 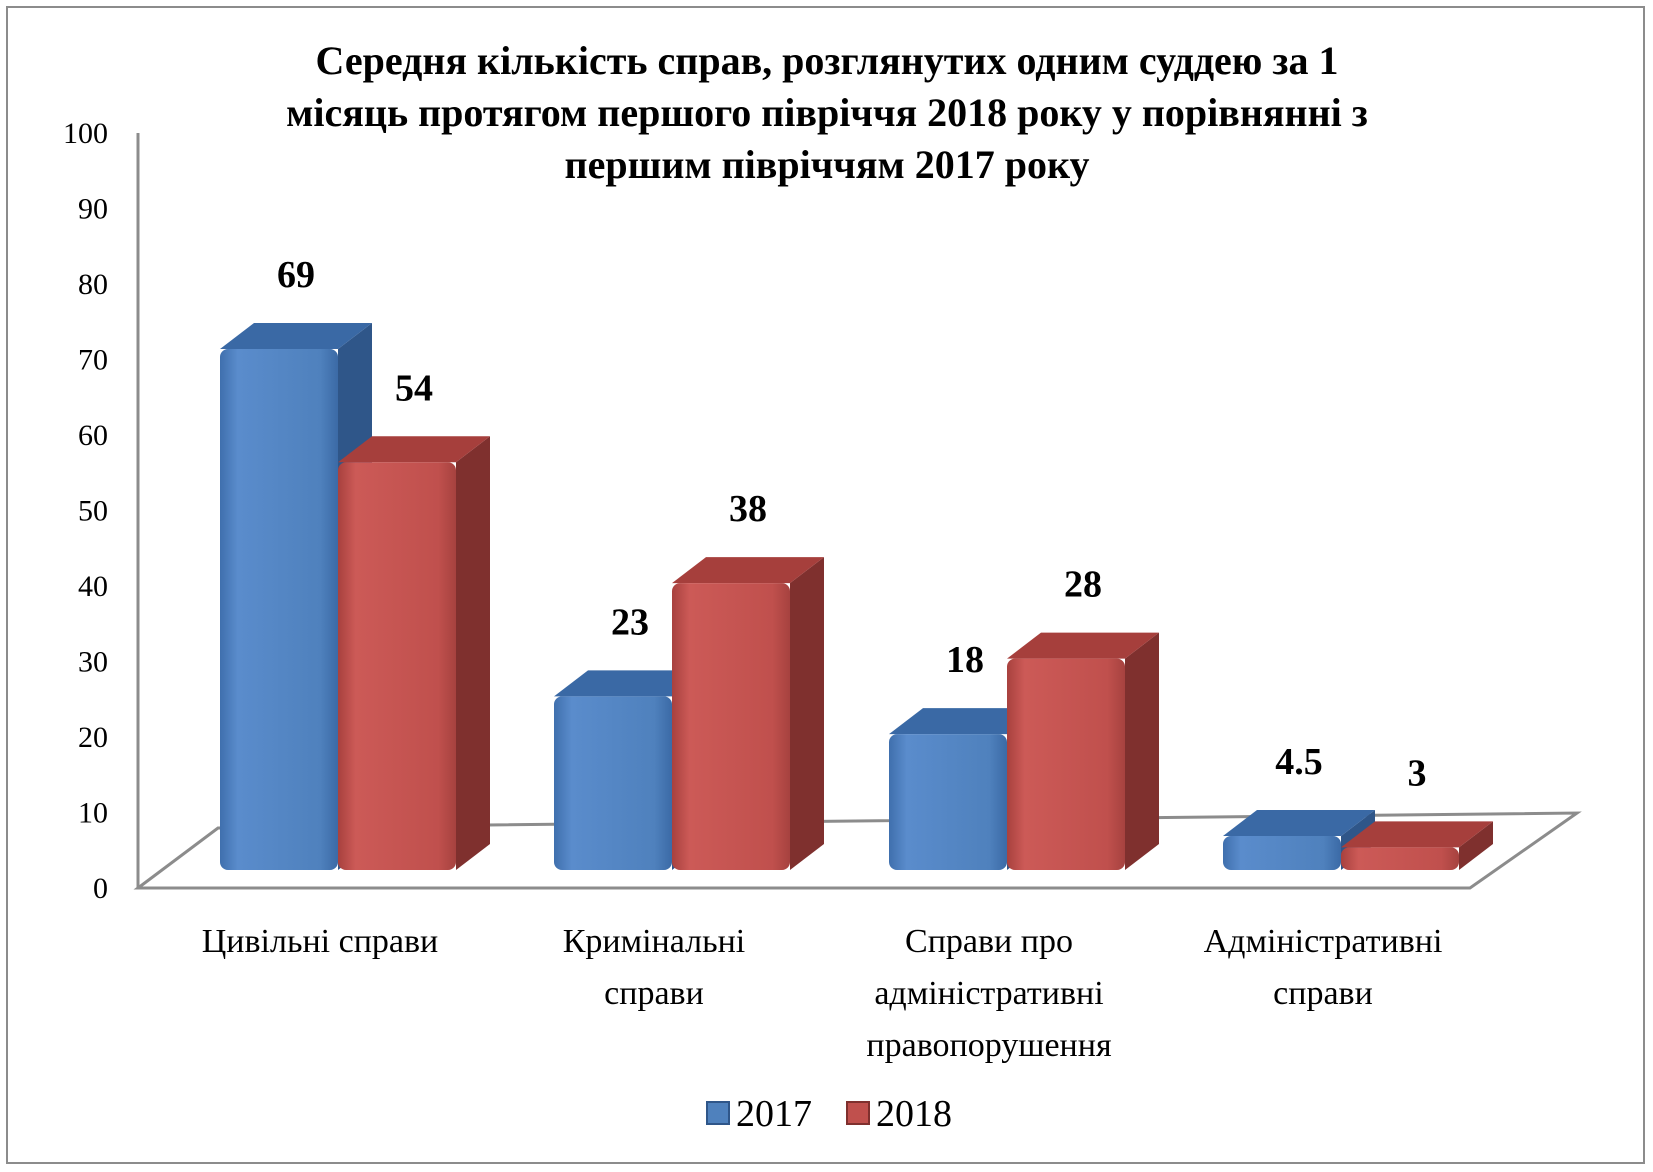 I want to click on y-tick-label: 40, so click(x=93, y=586).